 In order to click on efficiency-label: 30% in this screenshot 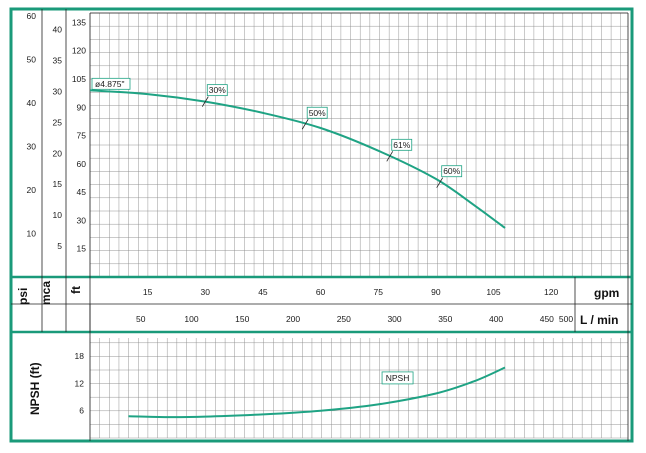, I will do `click(217, 90)`.